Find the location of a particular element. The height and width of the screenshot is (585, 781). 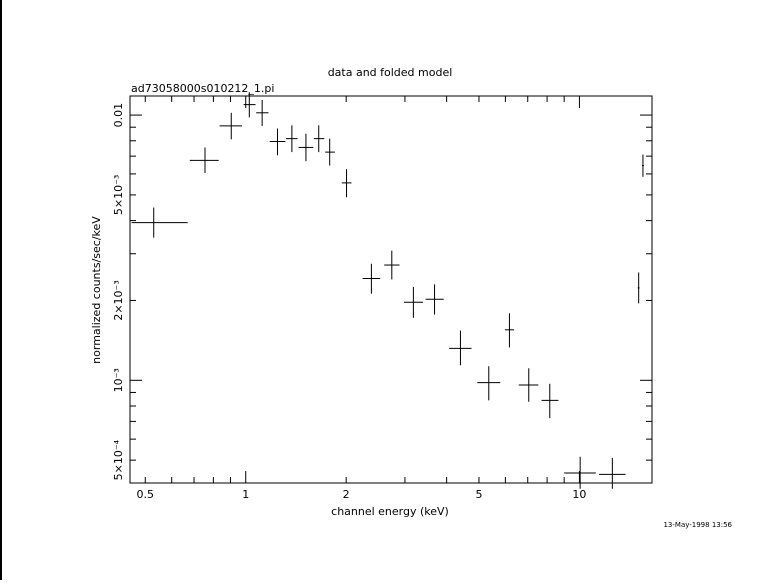

window-left-border is located at coordinates (1, 290).